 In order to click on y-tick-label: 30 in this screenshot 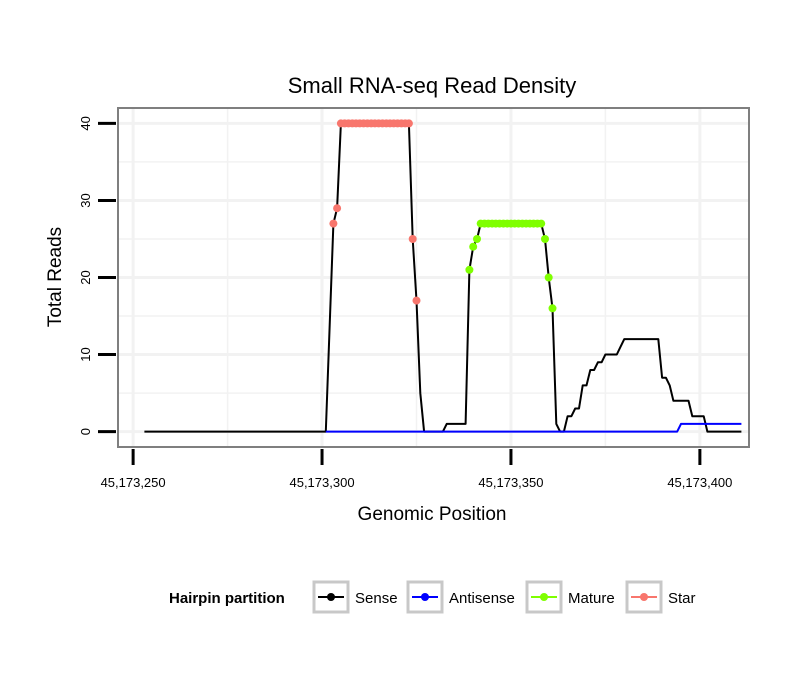, I will do `click(85, 200)`.